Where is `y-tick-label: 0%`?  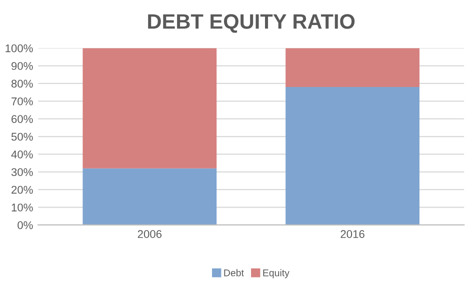 y-tick-label: 0% is located at coordinates (25, 225).